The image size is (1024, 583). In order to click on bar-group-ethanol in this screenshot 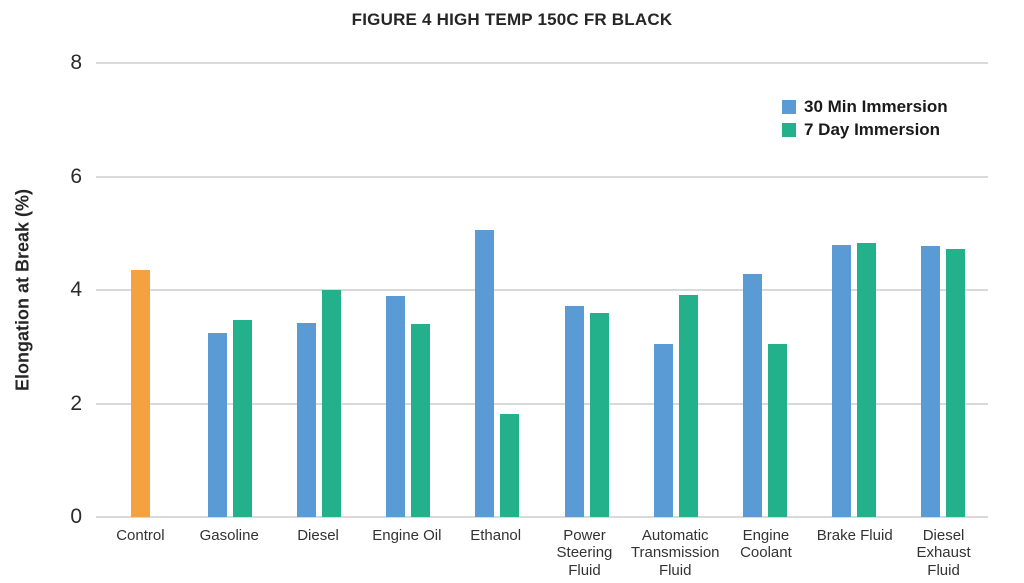, I will do `click(497, 290)`.